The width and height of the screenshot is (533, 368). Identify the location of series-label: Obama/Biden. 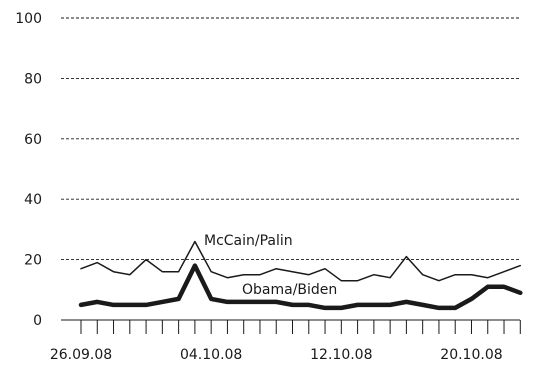
(289, 290).